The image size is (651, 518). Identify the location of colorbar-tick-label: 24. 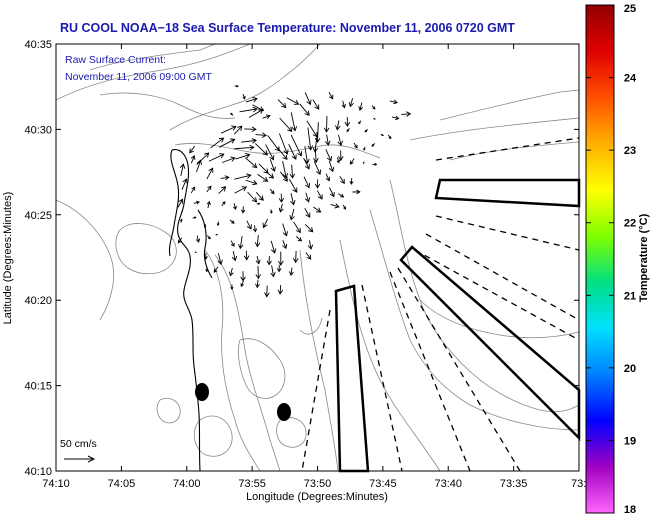
(630, 79).